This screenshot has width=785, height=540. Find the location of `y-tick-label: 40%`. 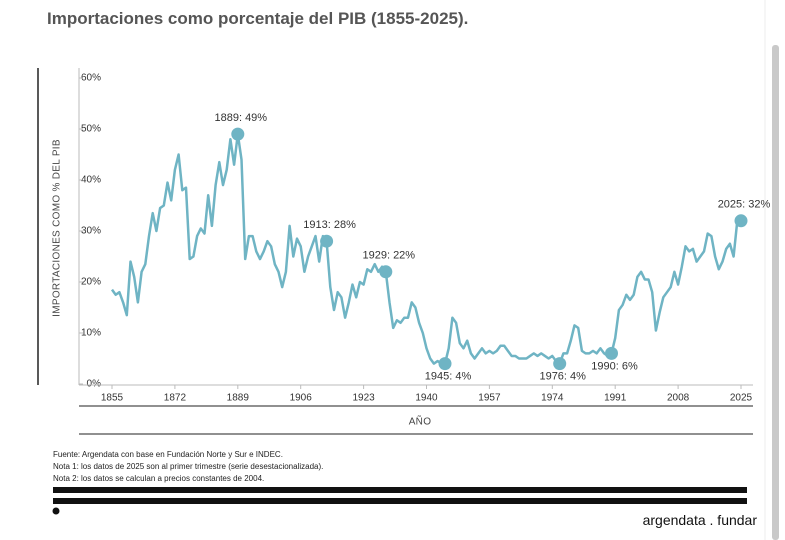

y-tick-label: 40% is located at coordinates (91, 180).